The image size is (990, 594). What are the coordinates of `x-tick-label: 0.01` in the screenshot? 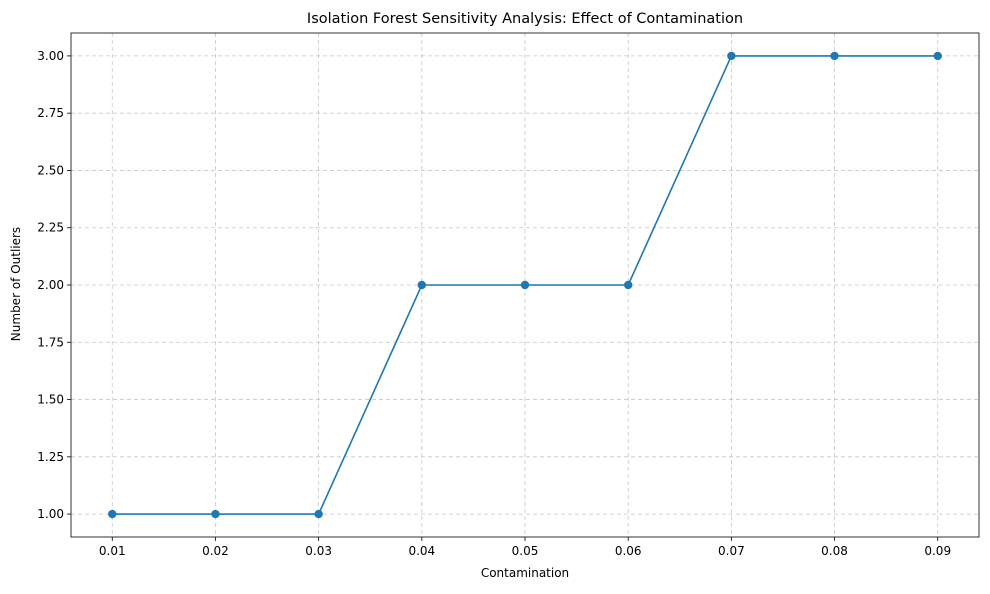 It's located at (112, 551).